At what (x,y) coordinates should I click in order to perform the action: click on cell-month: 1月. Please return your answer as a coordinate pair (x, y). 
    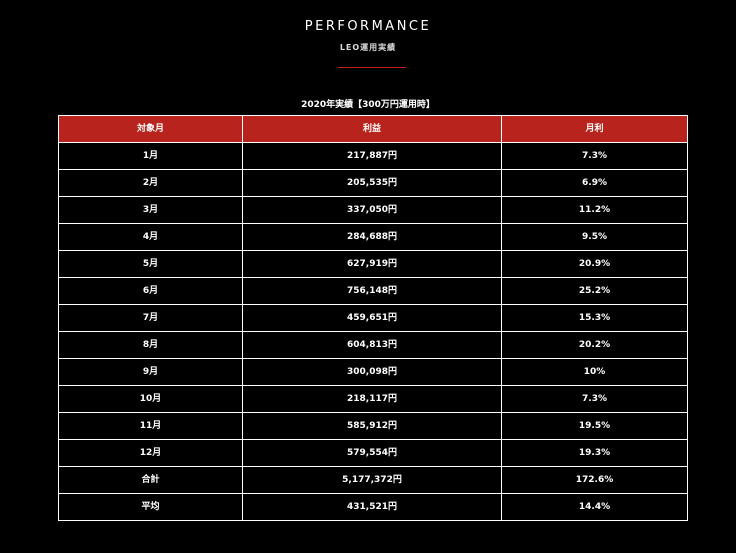
    Looking at the image, I should click on (150, 156).